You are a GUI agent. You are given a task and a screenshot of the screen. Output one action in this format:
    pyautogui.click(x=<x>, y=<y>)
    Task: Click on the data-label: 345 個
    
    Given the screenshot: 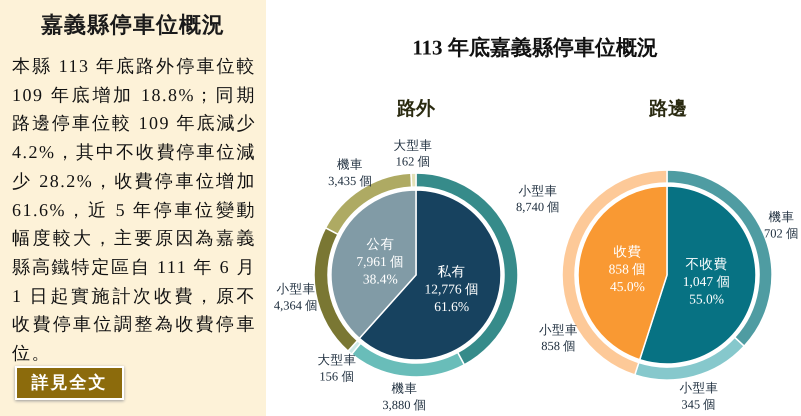 What is the action you would take?
    pyautogui.click(x=698, y=404)
    